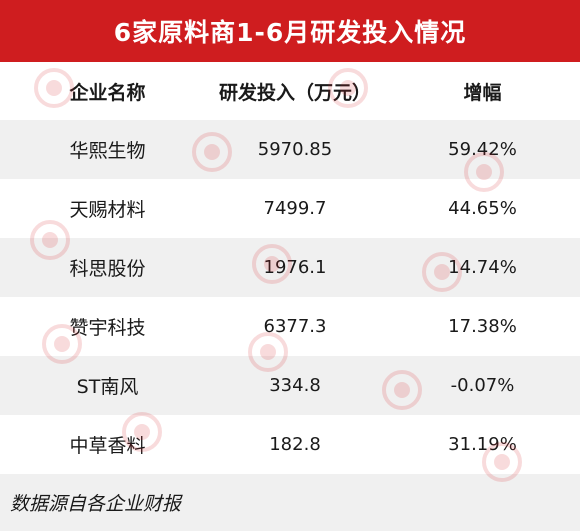  I want to click on column-header-increase: 增幅, so click(482, 92).